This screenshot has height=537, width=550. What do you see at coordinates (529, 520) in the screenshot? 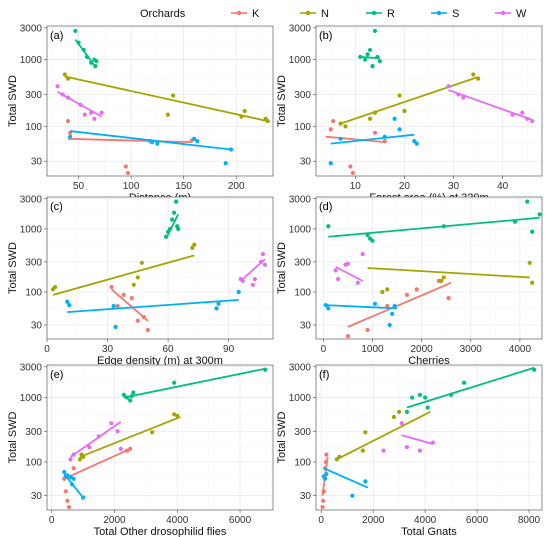
I see `x-tick-label: 8000` at bounding box center [529, 520].